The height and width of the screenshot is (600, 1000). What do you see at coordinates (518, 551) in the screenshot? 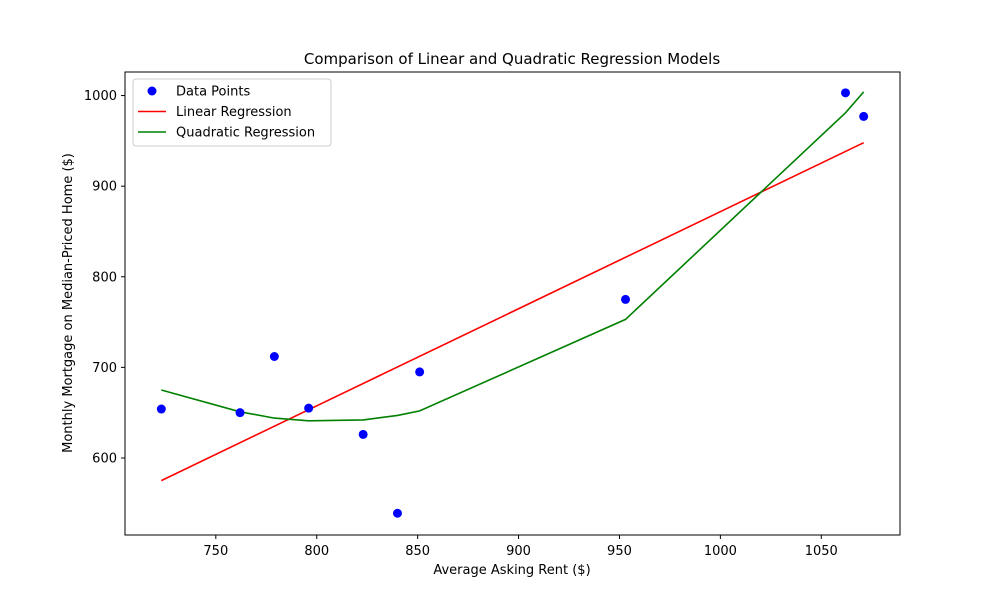
I see `x-tick-label: 900` at bounding box center [518, 551].